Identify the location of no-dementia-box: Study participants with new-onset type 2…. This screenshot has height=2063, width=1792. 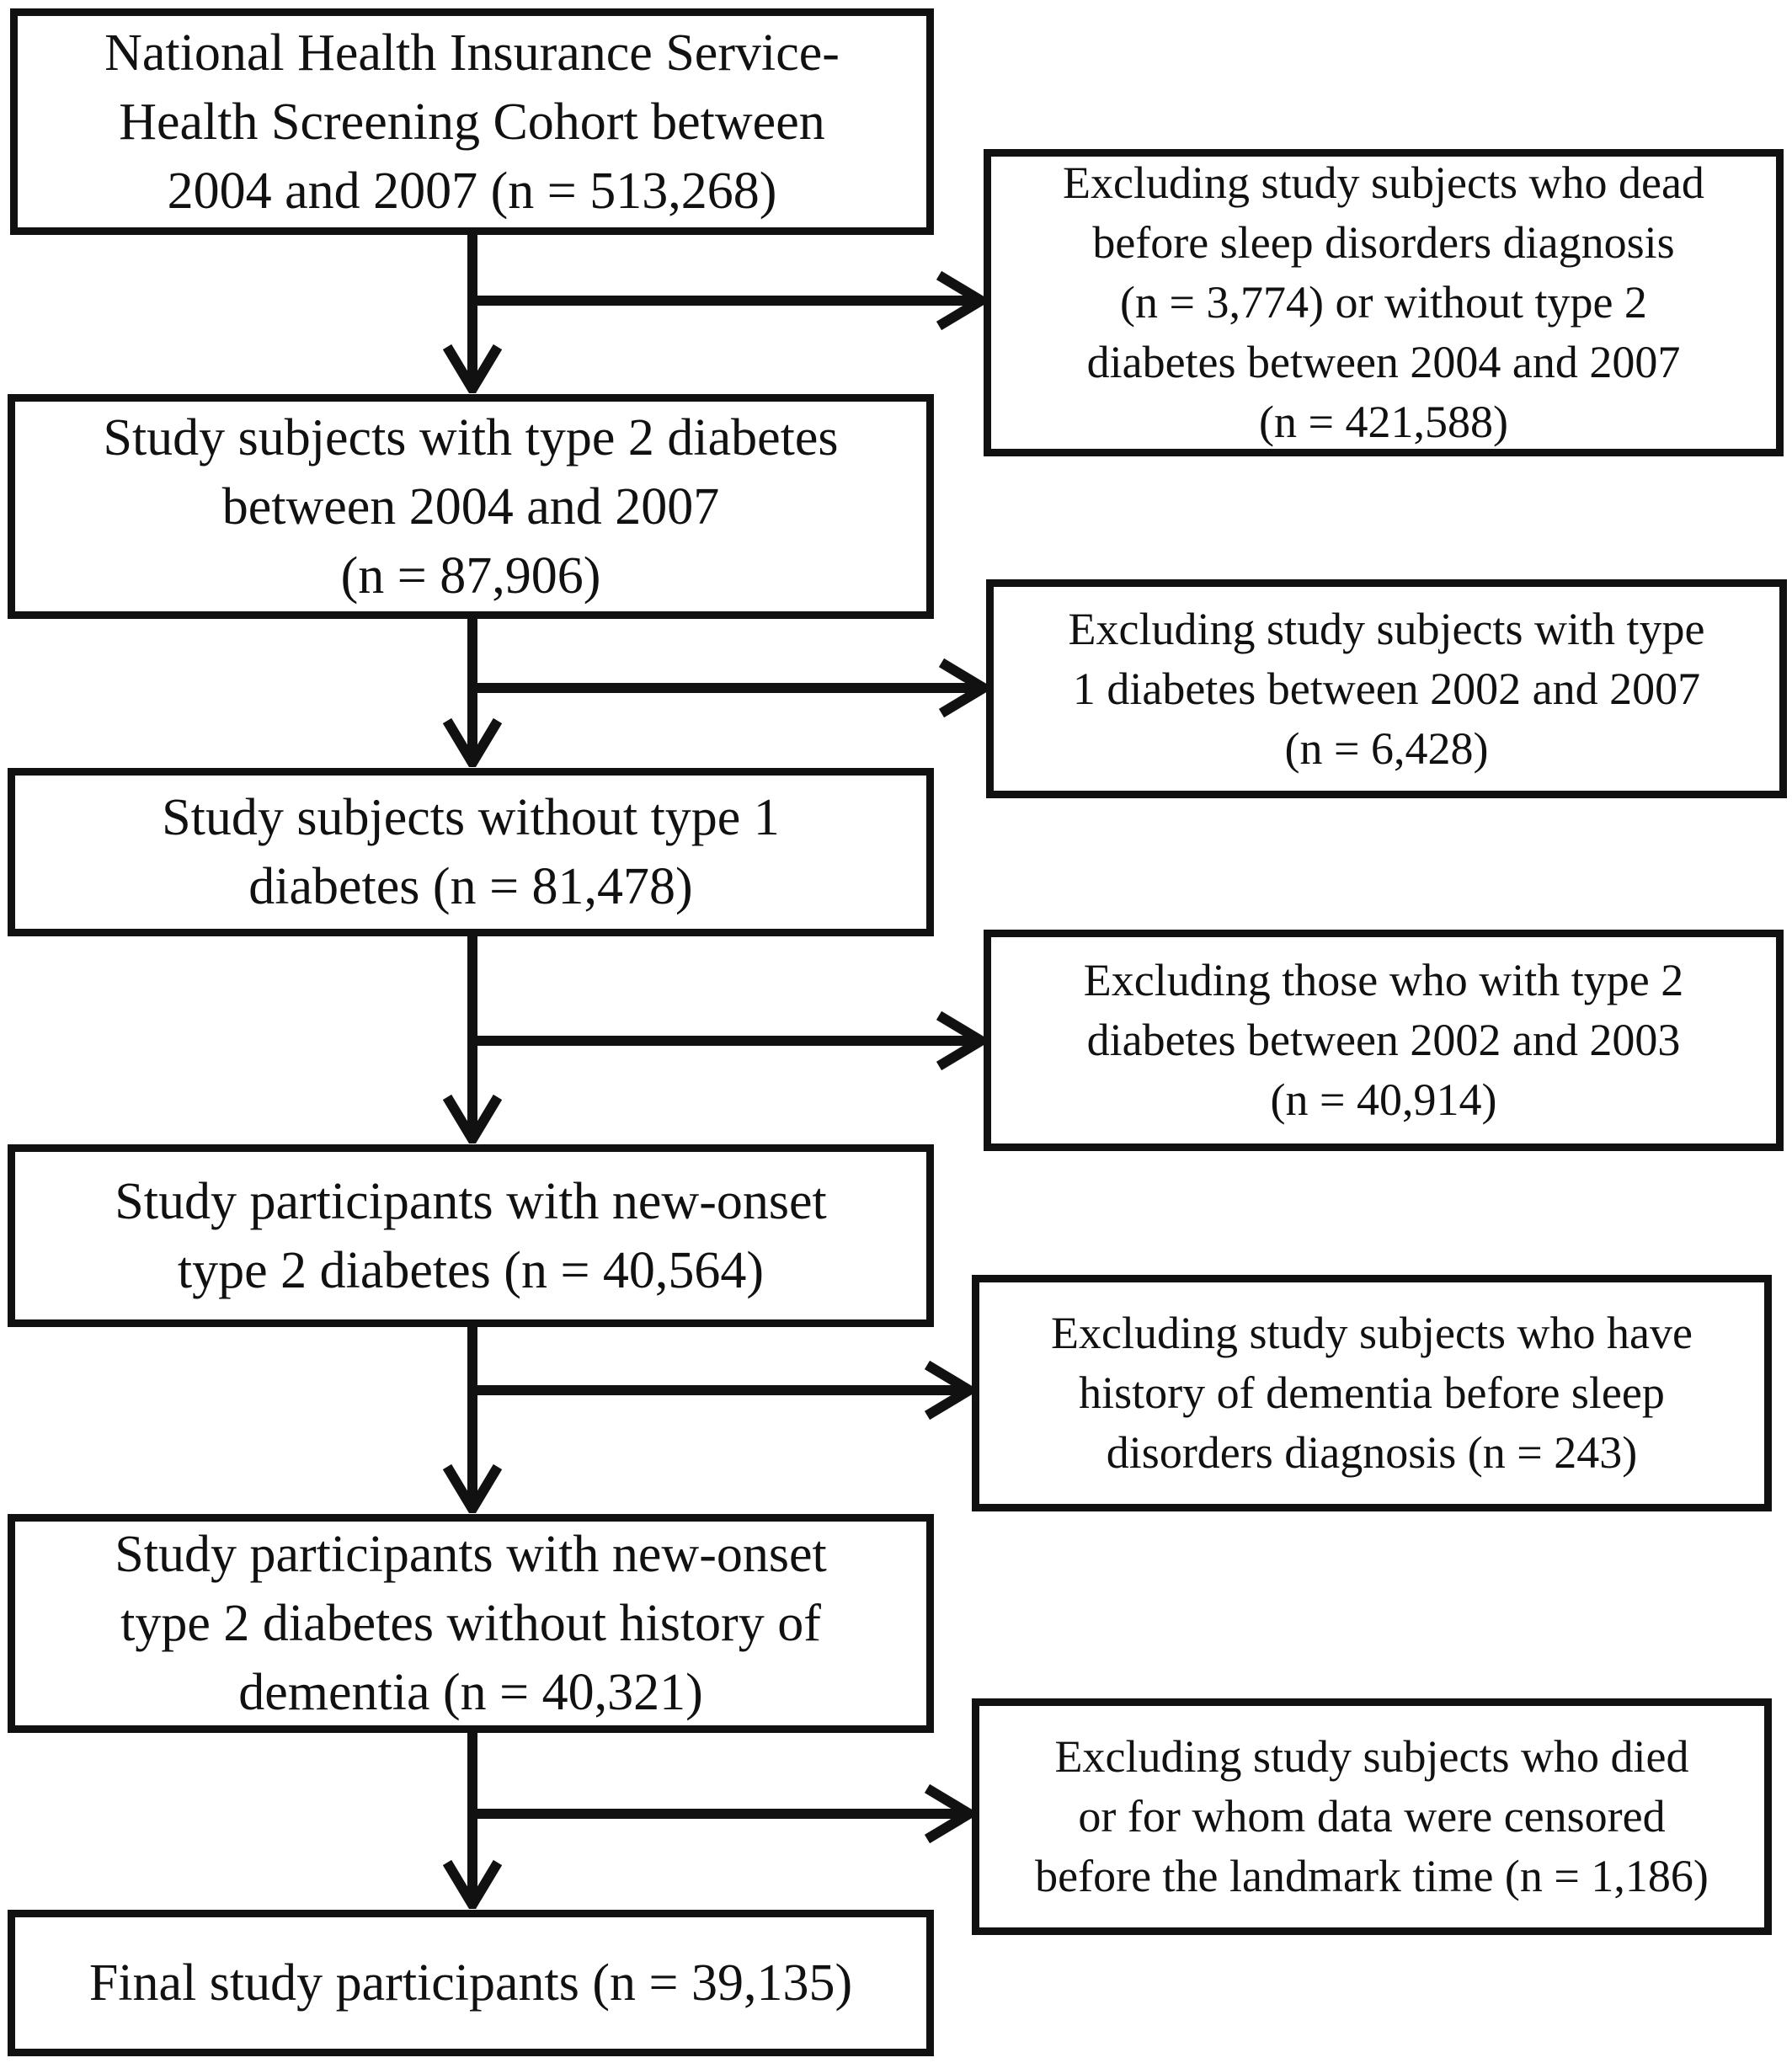
(471, 1623).